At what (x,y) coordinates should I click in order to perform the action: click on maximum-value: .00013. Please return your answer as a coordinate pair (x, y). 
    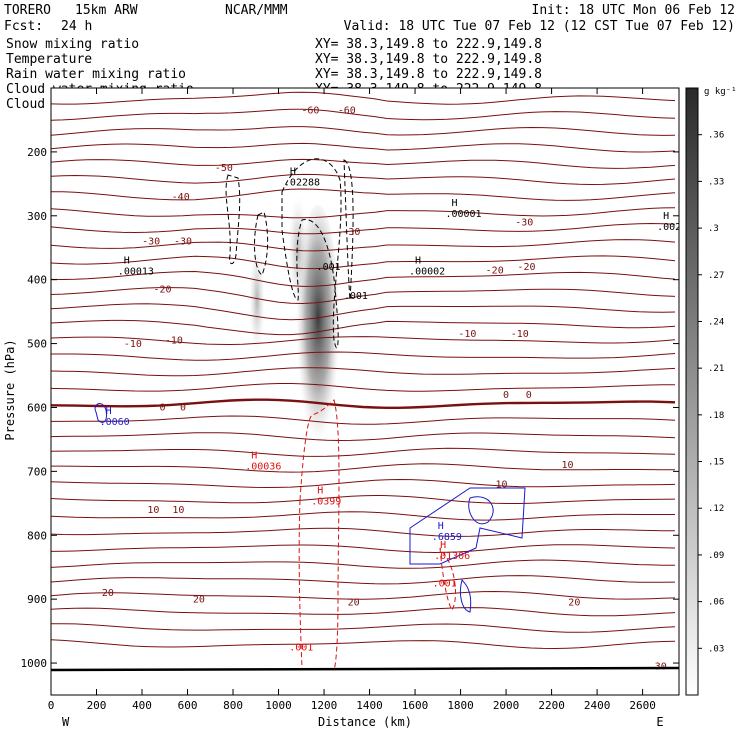
    Looking at the image, I should click on (136, 272).